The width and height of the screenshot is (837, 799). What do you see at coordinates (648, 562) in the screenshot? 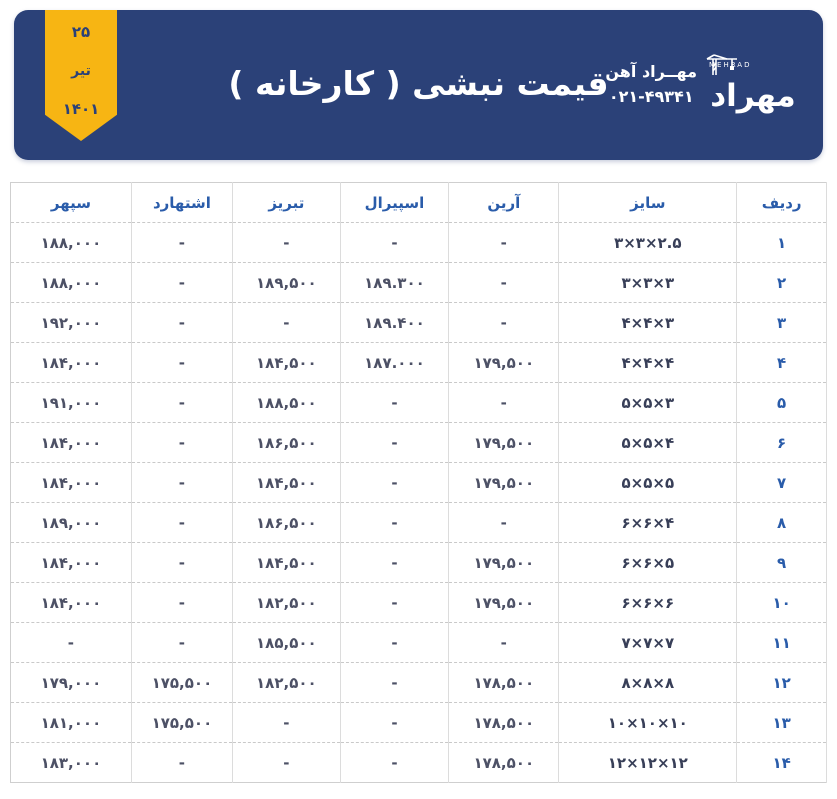
I see `size-cell: ۶×۶×۵` at bounding box center [648, 562].